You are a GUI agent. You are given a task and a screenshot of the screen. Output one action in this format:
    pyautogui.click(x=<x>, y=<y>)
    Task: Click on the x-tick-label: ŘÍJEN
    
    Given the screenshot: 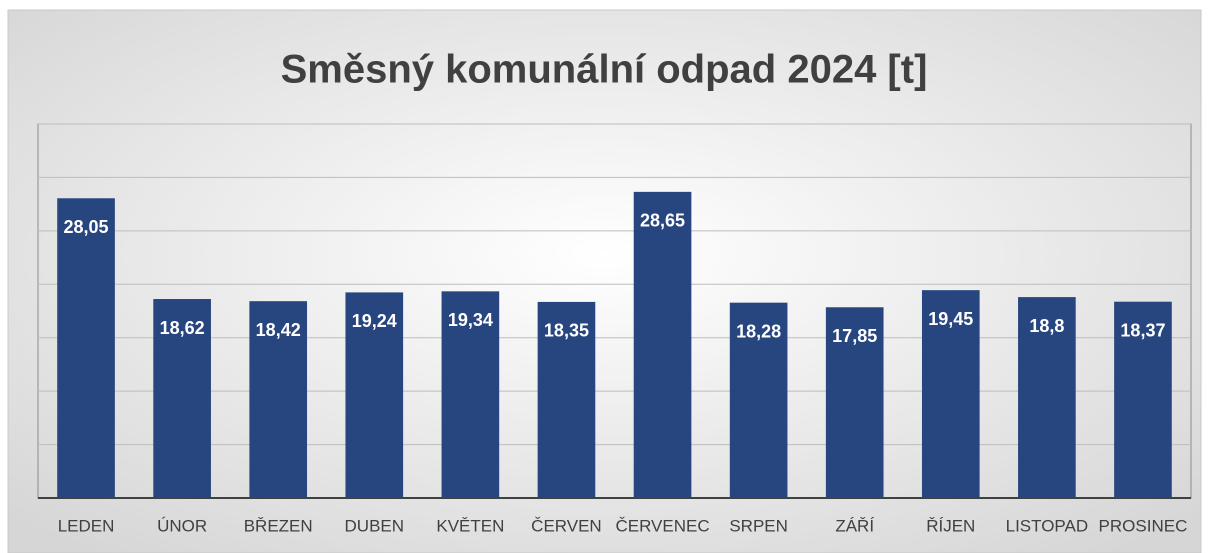 What is the action you would take?
    pyautogui.click(x=950, y=525)
    